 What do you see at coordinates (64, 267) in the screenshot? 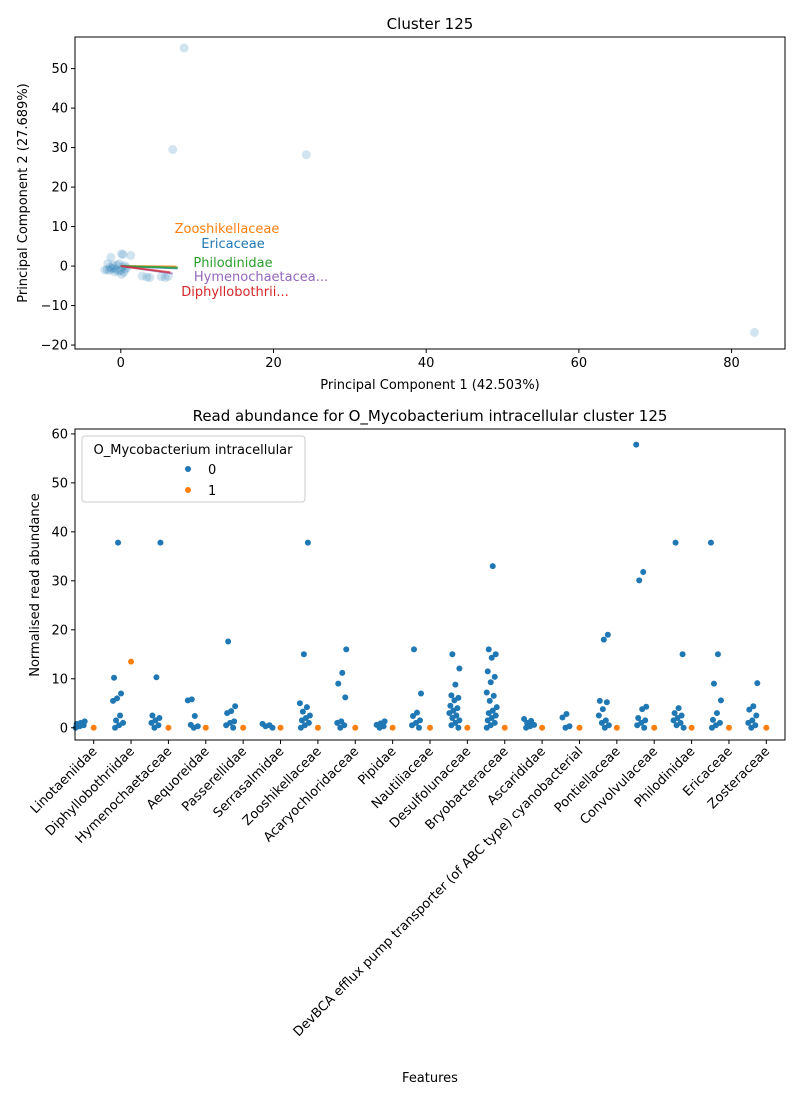
I see `pca-y-tick-label: 0` at bounding box center [64, 267].